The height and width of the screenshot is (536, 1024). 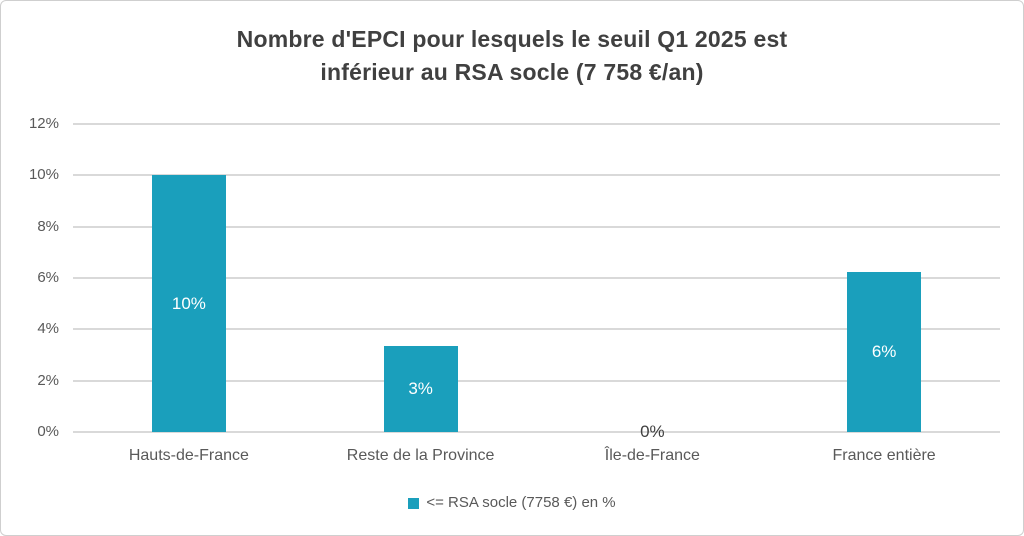 I want to click on category-label: Île-de-France, so click(x=652, y=455).